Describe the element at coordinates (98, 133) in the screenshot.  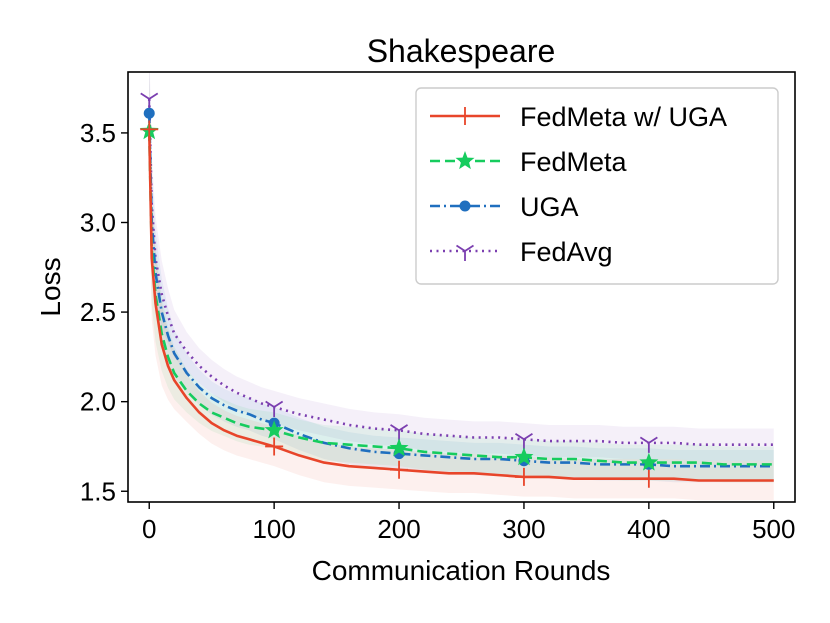
I see `y-tick-label-3-5: 3.5` at that location.